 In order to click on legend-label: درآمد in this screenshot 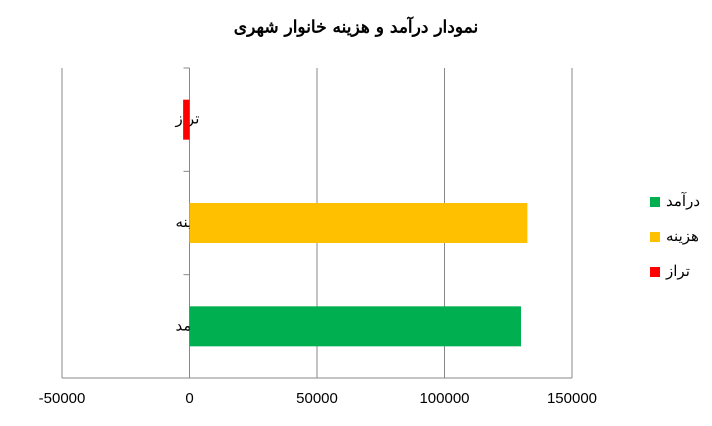, I will do `click(683, 201)`.